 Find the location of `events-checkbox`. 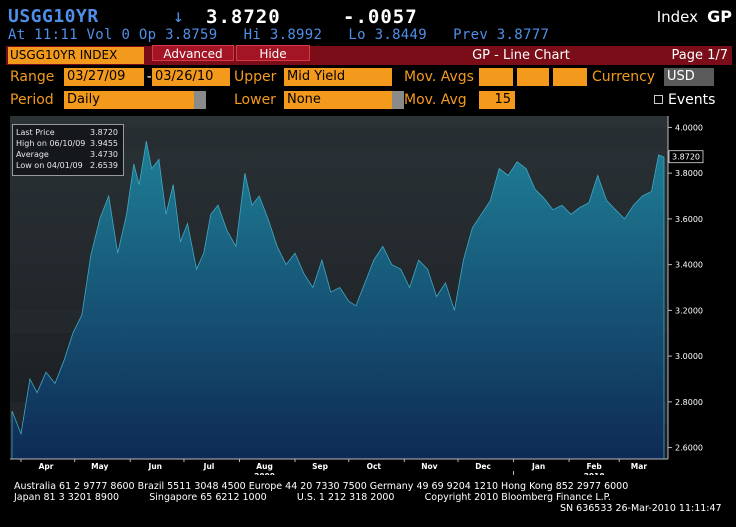

events-checkbox is located at coordinates (658, 99).